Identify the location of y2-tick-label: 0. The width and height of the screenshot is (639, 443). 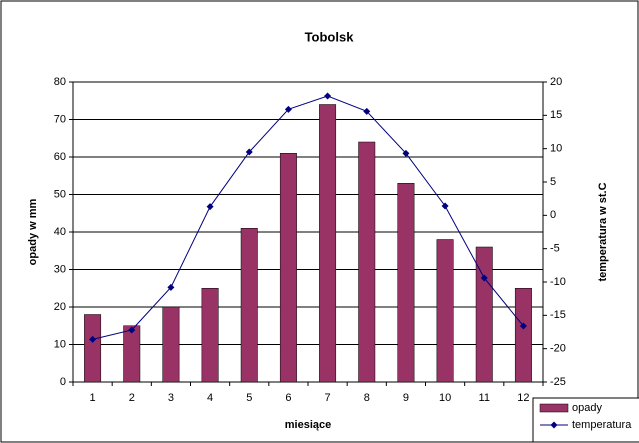
(553, 215).